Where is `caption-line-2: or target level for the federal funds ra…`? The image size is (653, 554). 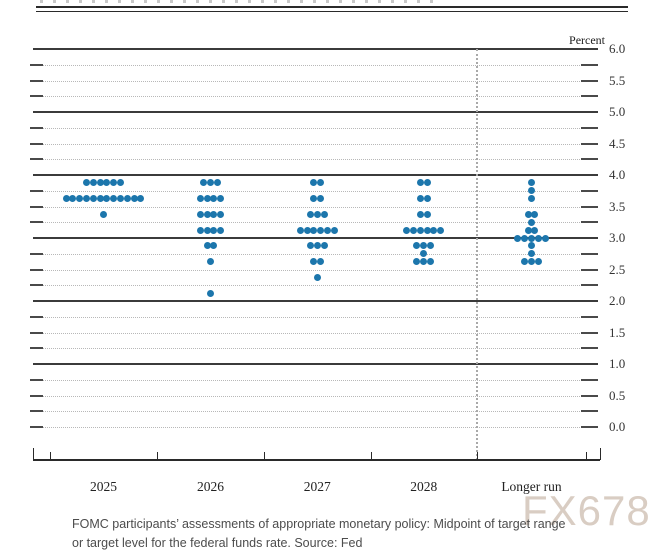 caption-line-2: or target level for the federal funds ra… is located at coordinates (217, 543).